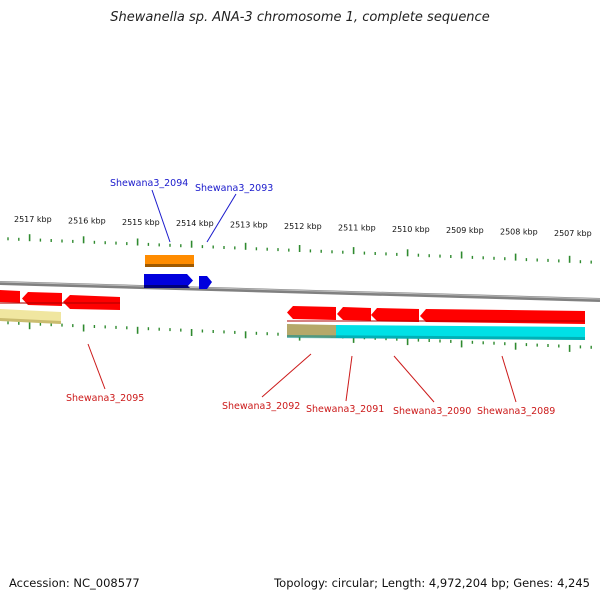  What do you see at coordinates (414, 379) in the screenshot?
I see `leader-line-2090` at bounding box center [414, 379].